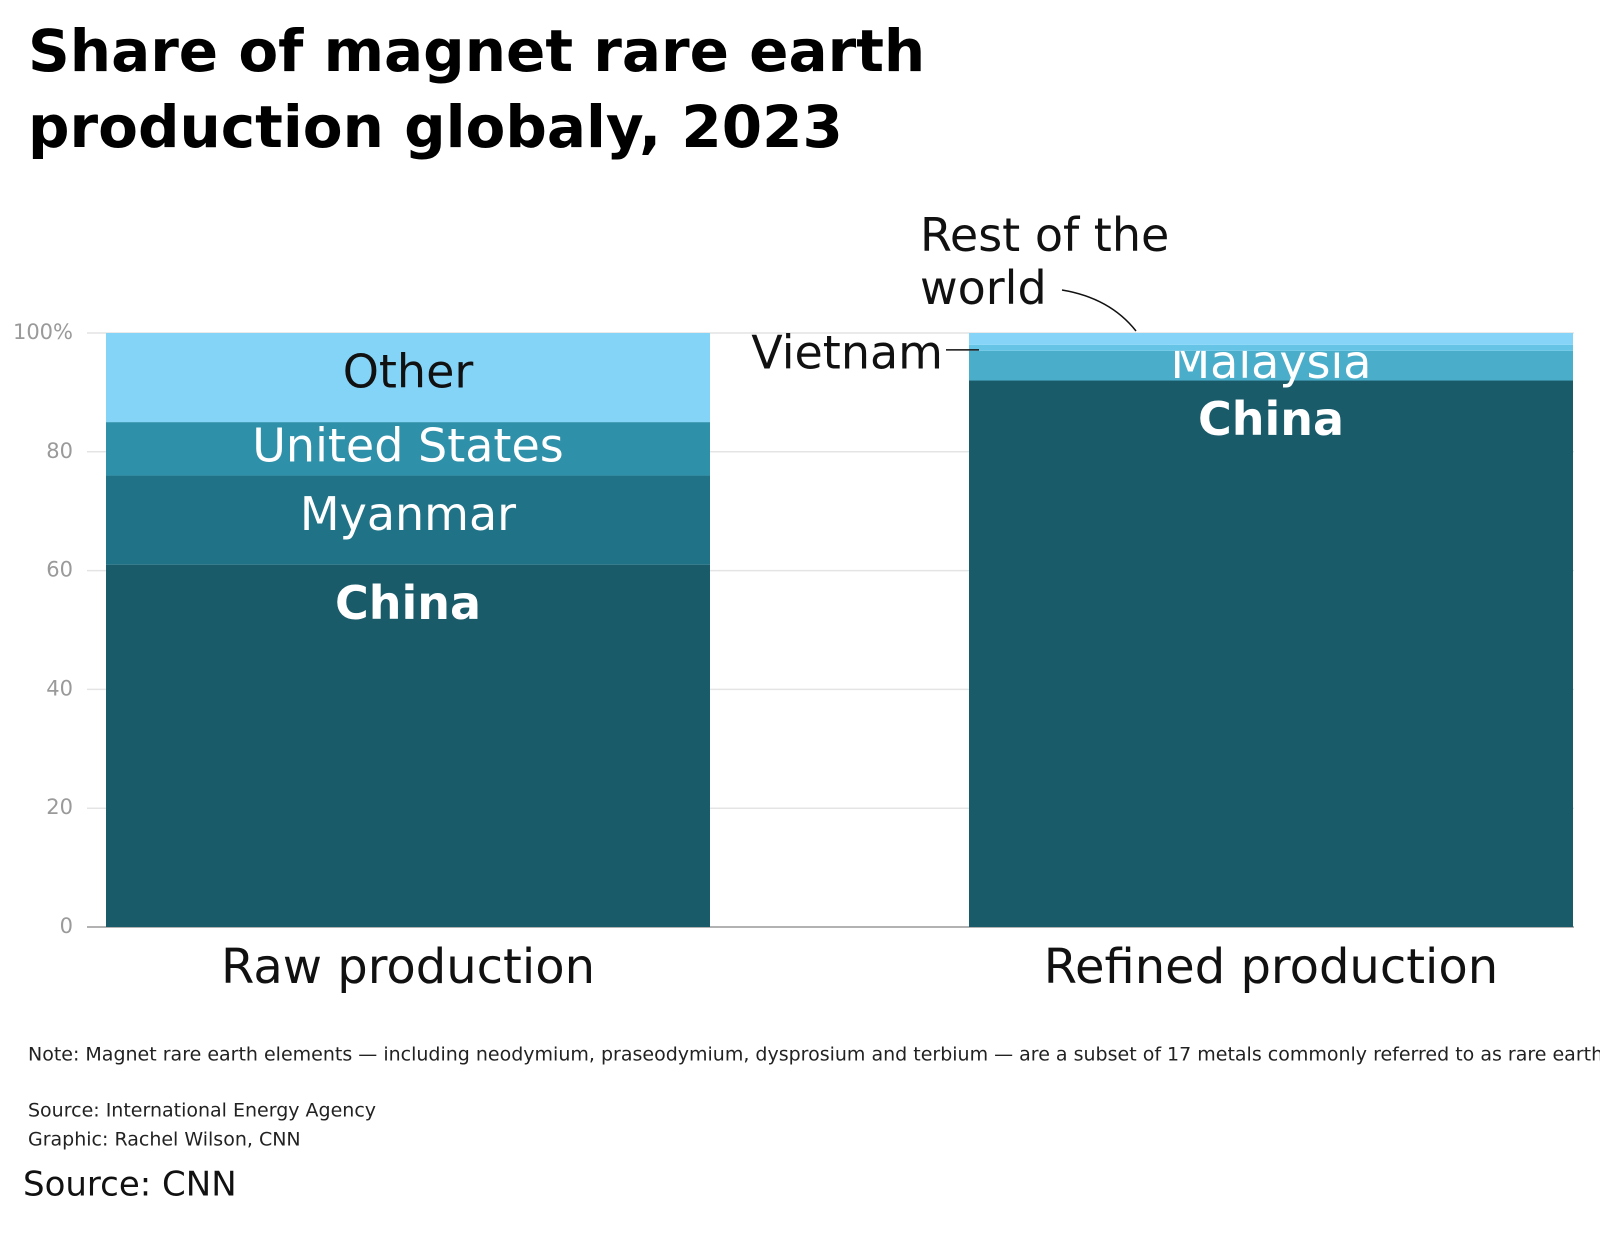  Describe the element at coordinates (408, 967) in the screenshot. I see `x-tick-label: Raw production` at that location.